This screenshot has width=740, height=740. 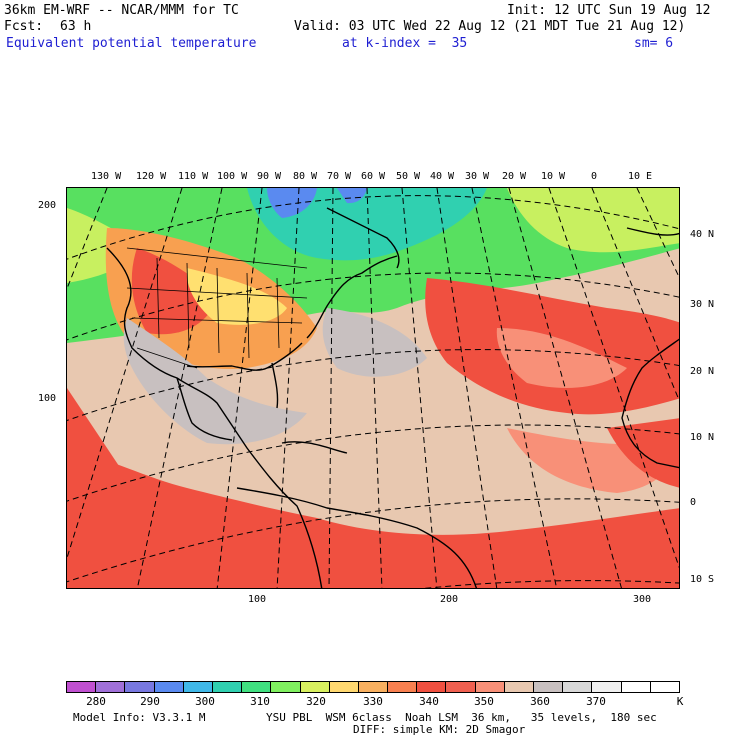 What do you see at coordinates (292, 203) in the screenshot?
I see `field-blue-north` at bounding box center [292, 203].